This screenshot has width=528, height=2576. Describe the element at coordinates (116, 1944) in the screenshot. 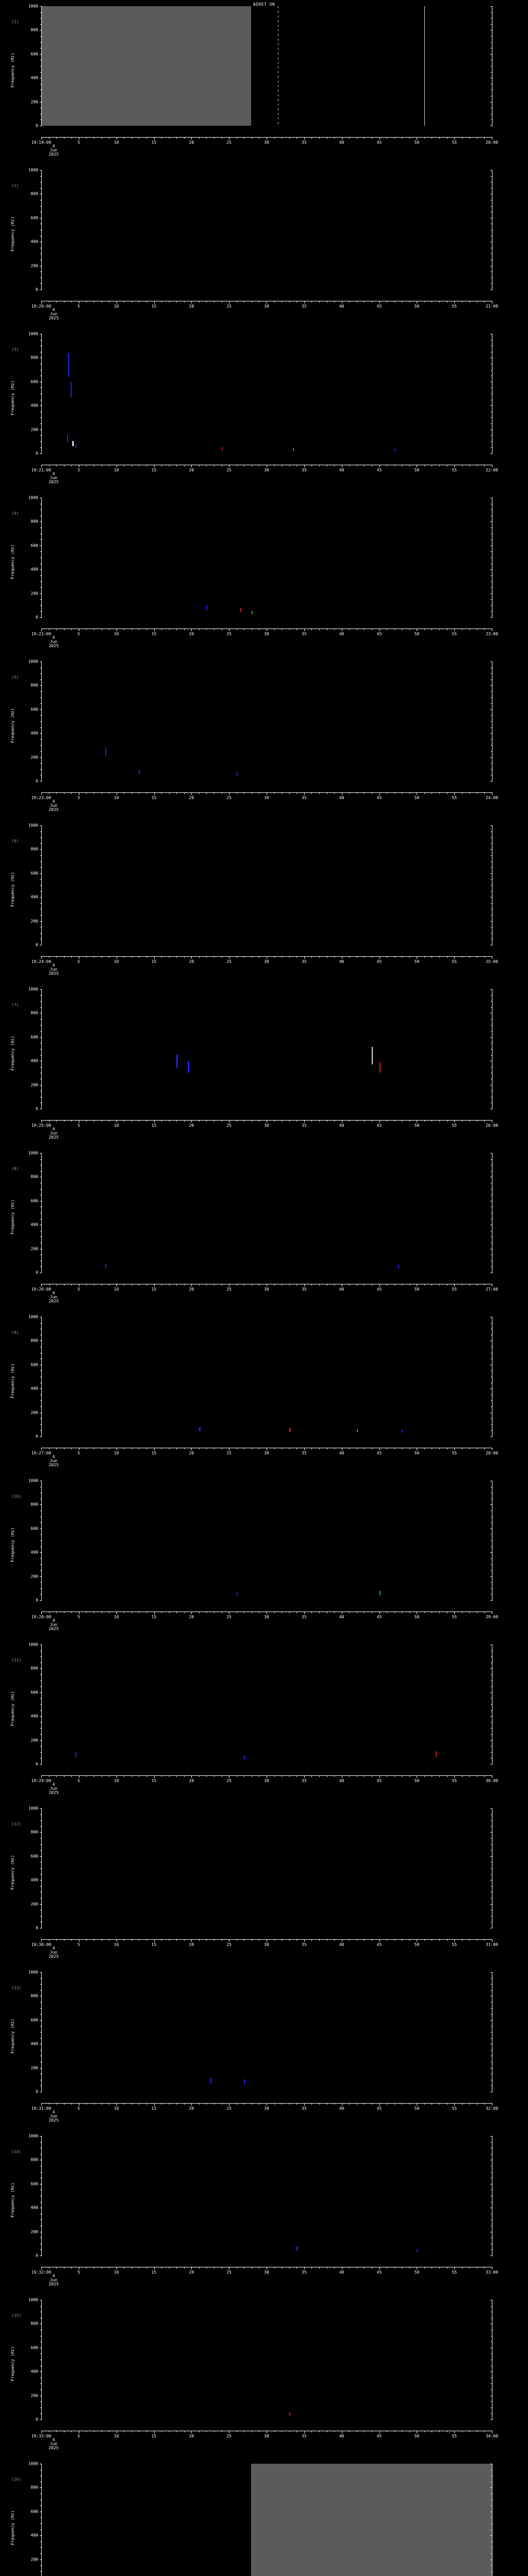

I see `x-axis-tick-label: 10` at that location.